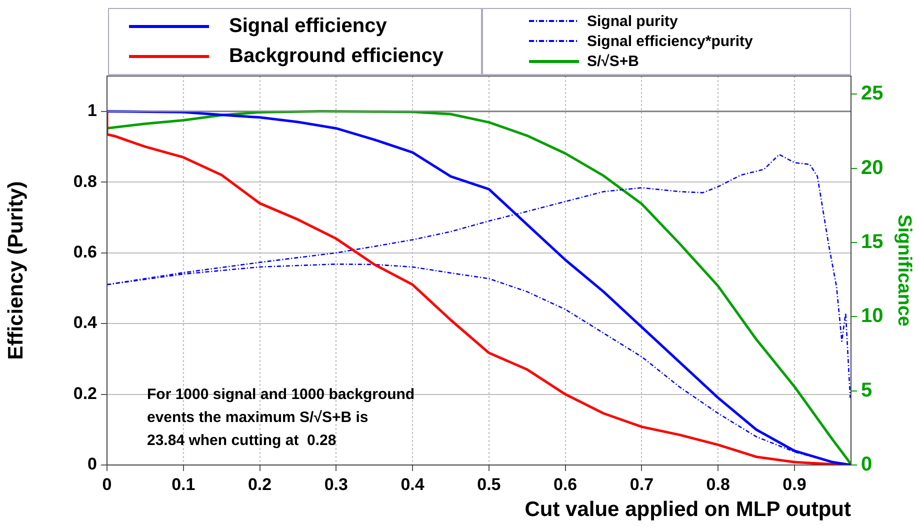  I want to click on y-tick-label: 0.4, so click(85, 322).